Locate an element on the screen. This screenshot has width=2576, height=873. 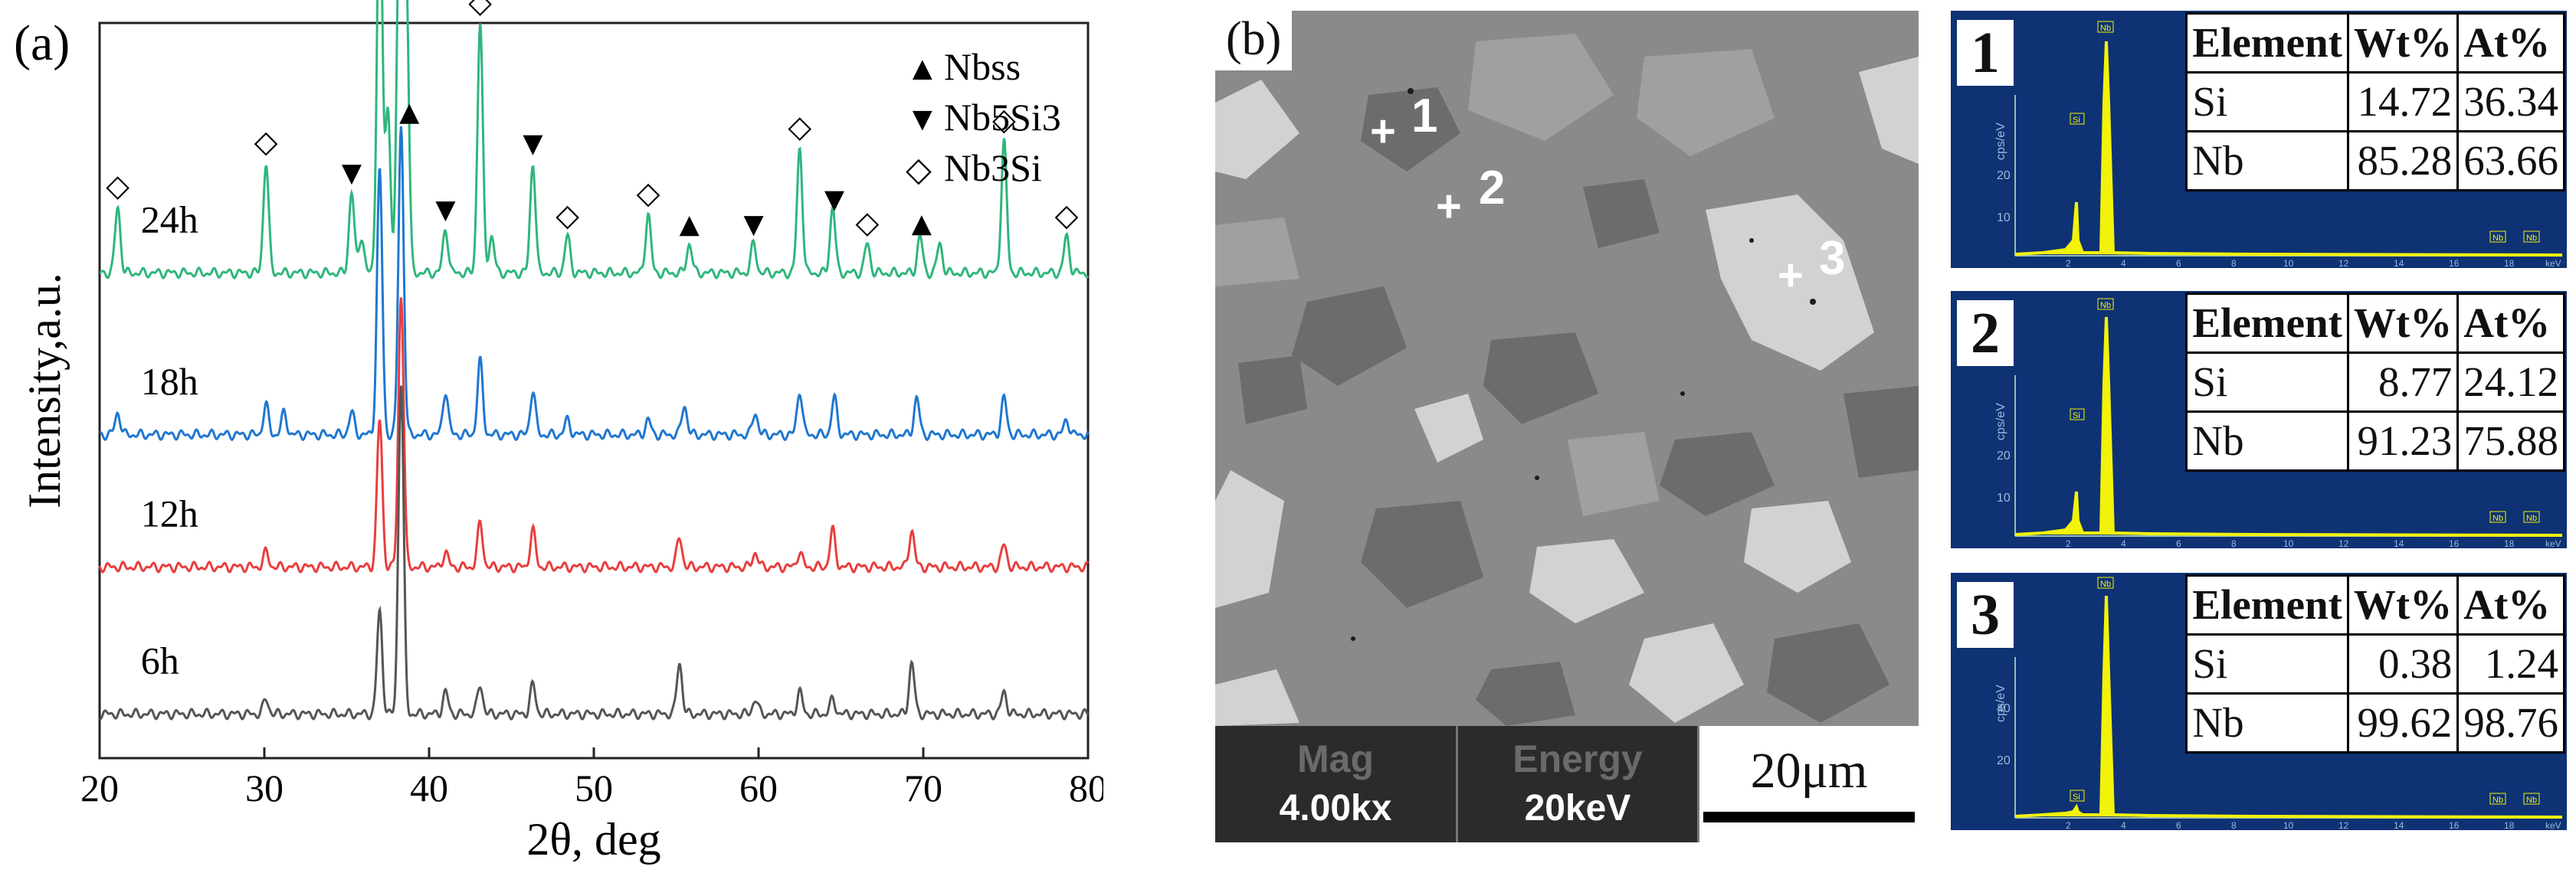
eds-2-peak-nb-2: Nb is located at coordinates (2497, 518).